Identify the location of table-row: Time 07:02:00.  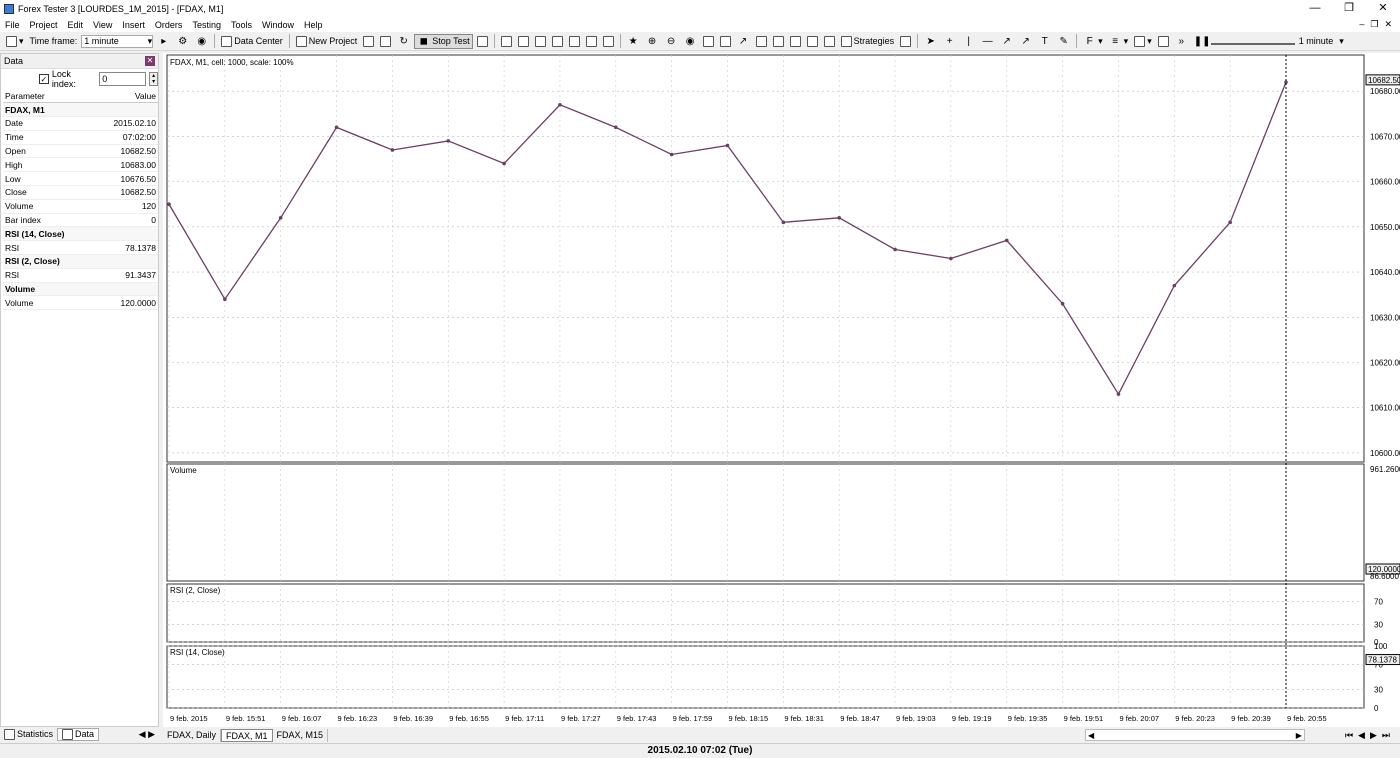
(80, 137).